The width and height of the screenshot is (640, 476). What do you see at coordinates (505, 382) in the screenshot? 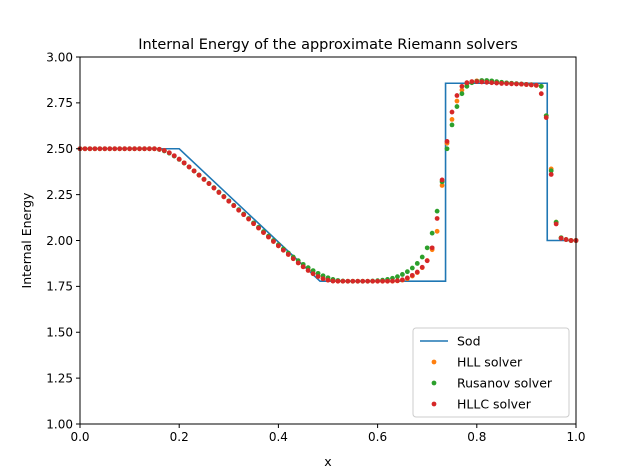
I see `legend-label-rusanov-solver: Rusanov solver` at bounding box center [505, 382].